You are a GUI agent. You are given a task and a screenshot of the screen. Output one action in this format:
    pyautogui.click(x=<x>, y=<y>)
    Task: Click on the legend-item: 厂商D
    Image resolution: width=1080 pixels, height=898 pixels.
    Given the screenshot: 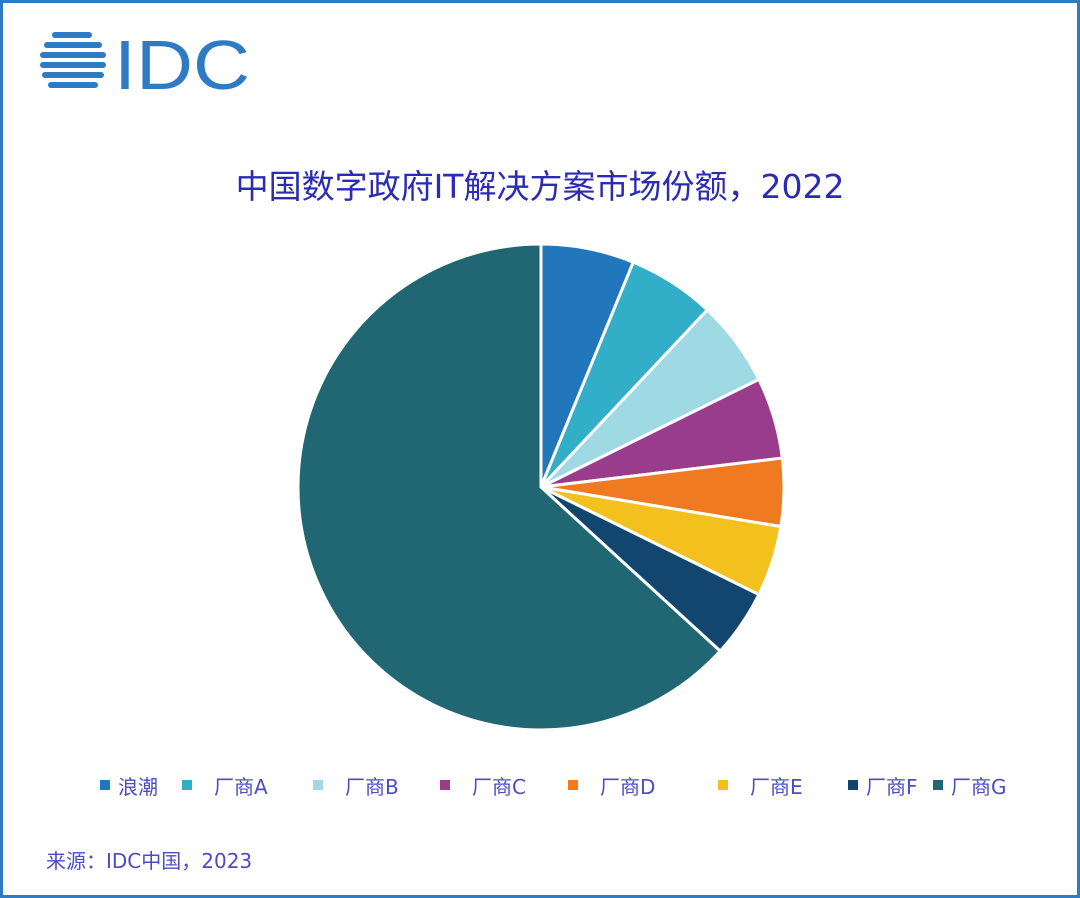 What is the action you would take?
    pyautogui.click(x=611, y=785)
    